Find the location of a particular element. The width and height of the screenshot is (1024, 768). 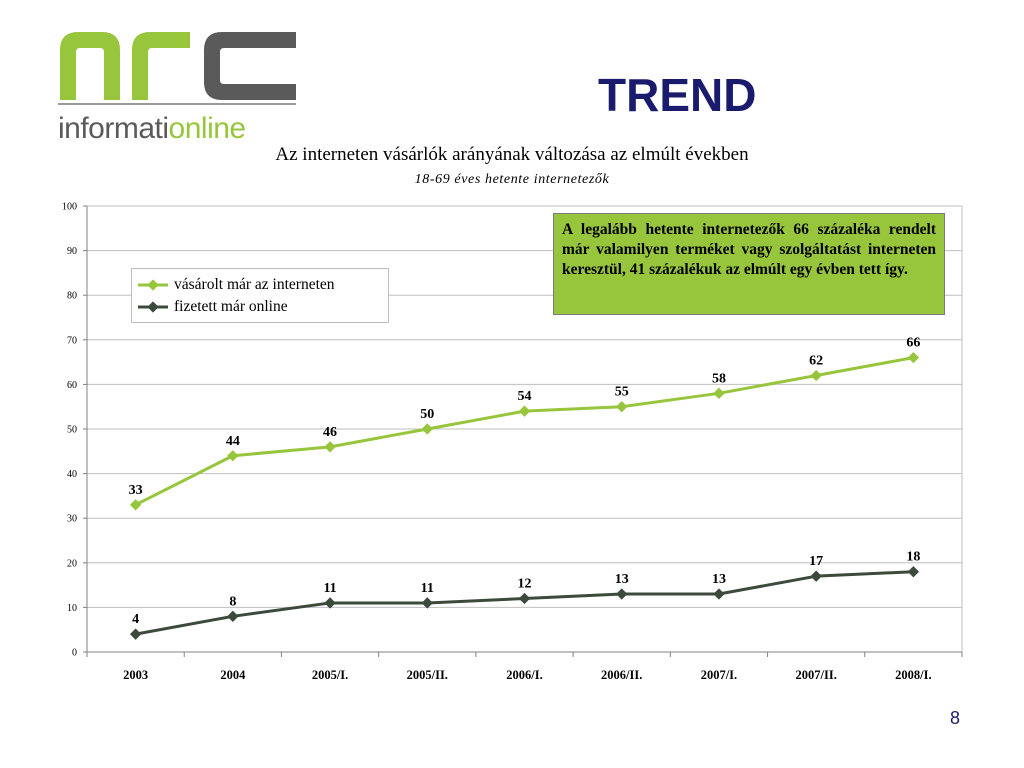

y-tick-label: 60 is located at coordinates (72, 385).